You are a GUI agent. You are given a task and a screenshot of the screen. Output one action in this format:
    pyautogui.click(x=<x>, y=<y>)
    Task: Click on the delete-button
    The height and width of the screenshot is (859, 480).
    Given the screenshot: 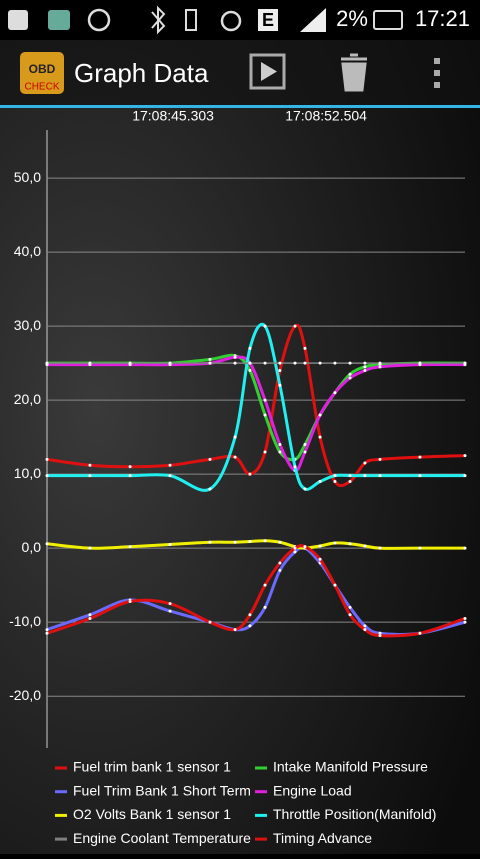 What is the action you would take?
    pyautogui.click(x=354, y=72)
    